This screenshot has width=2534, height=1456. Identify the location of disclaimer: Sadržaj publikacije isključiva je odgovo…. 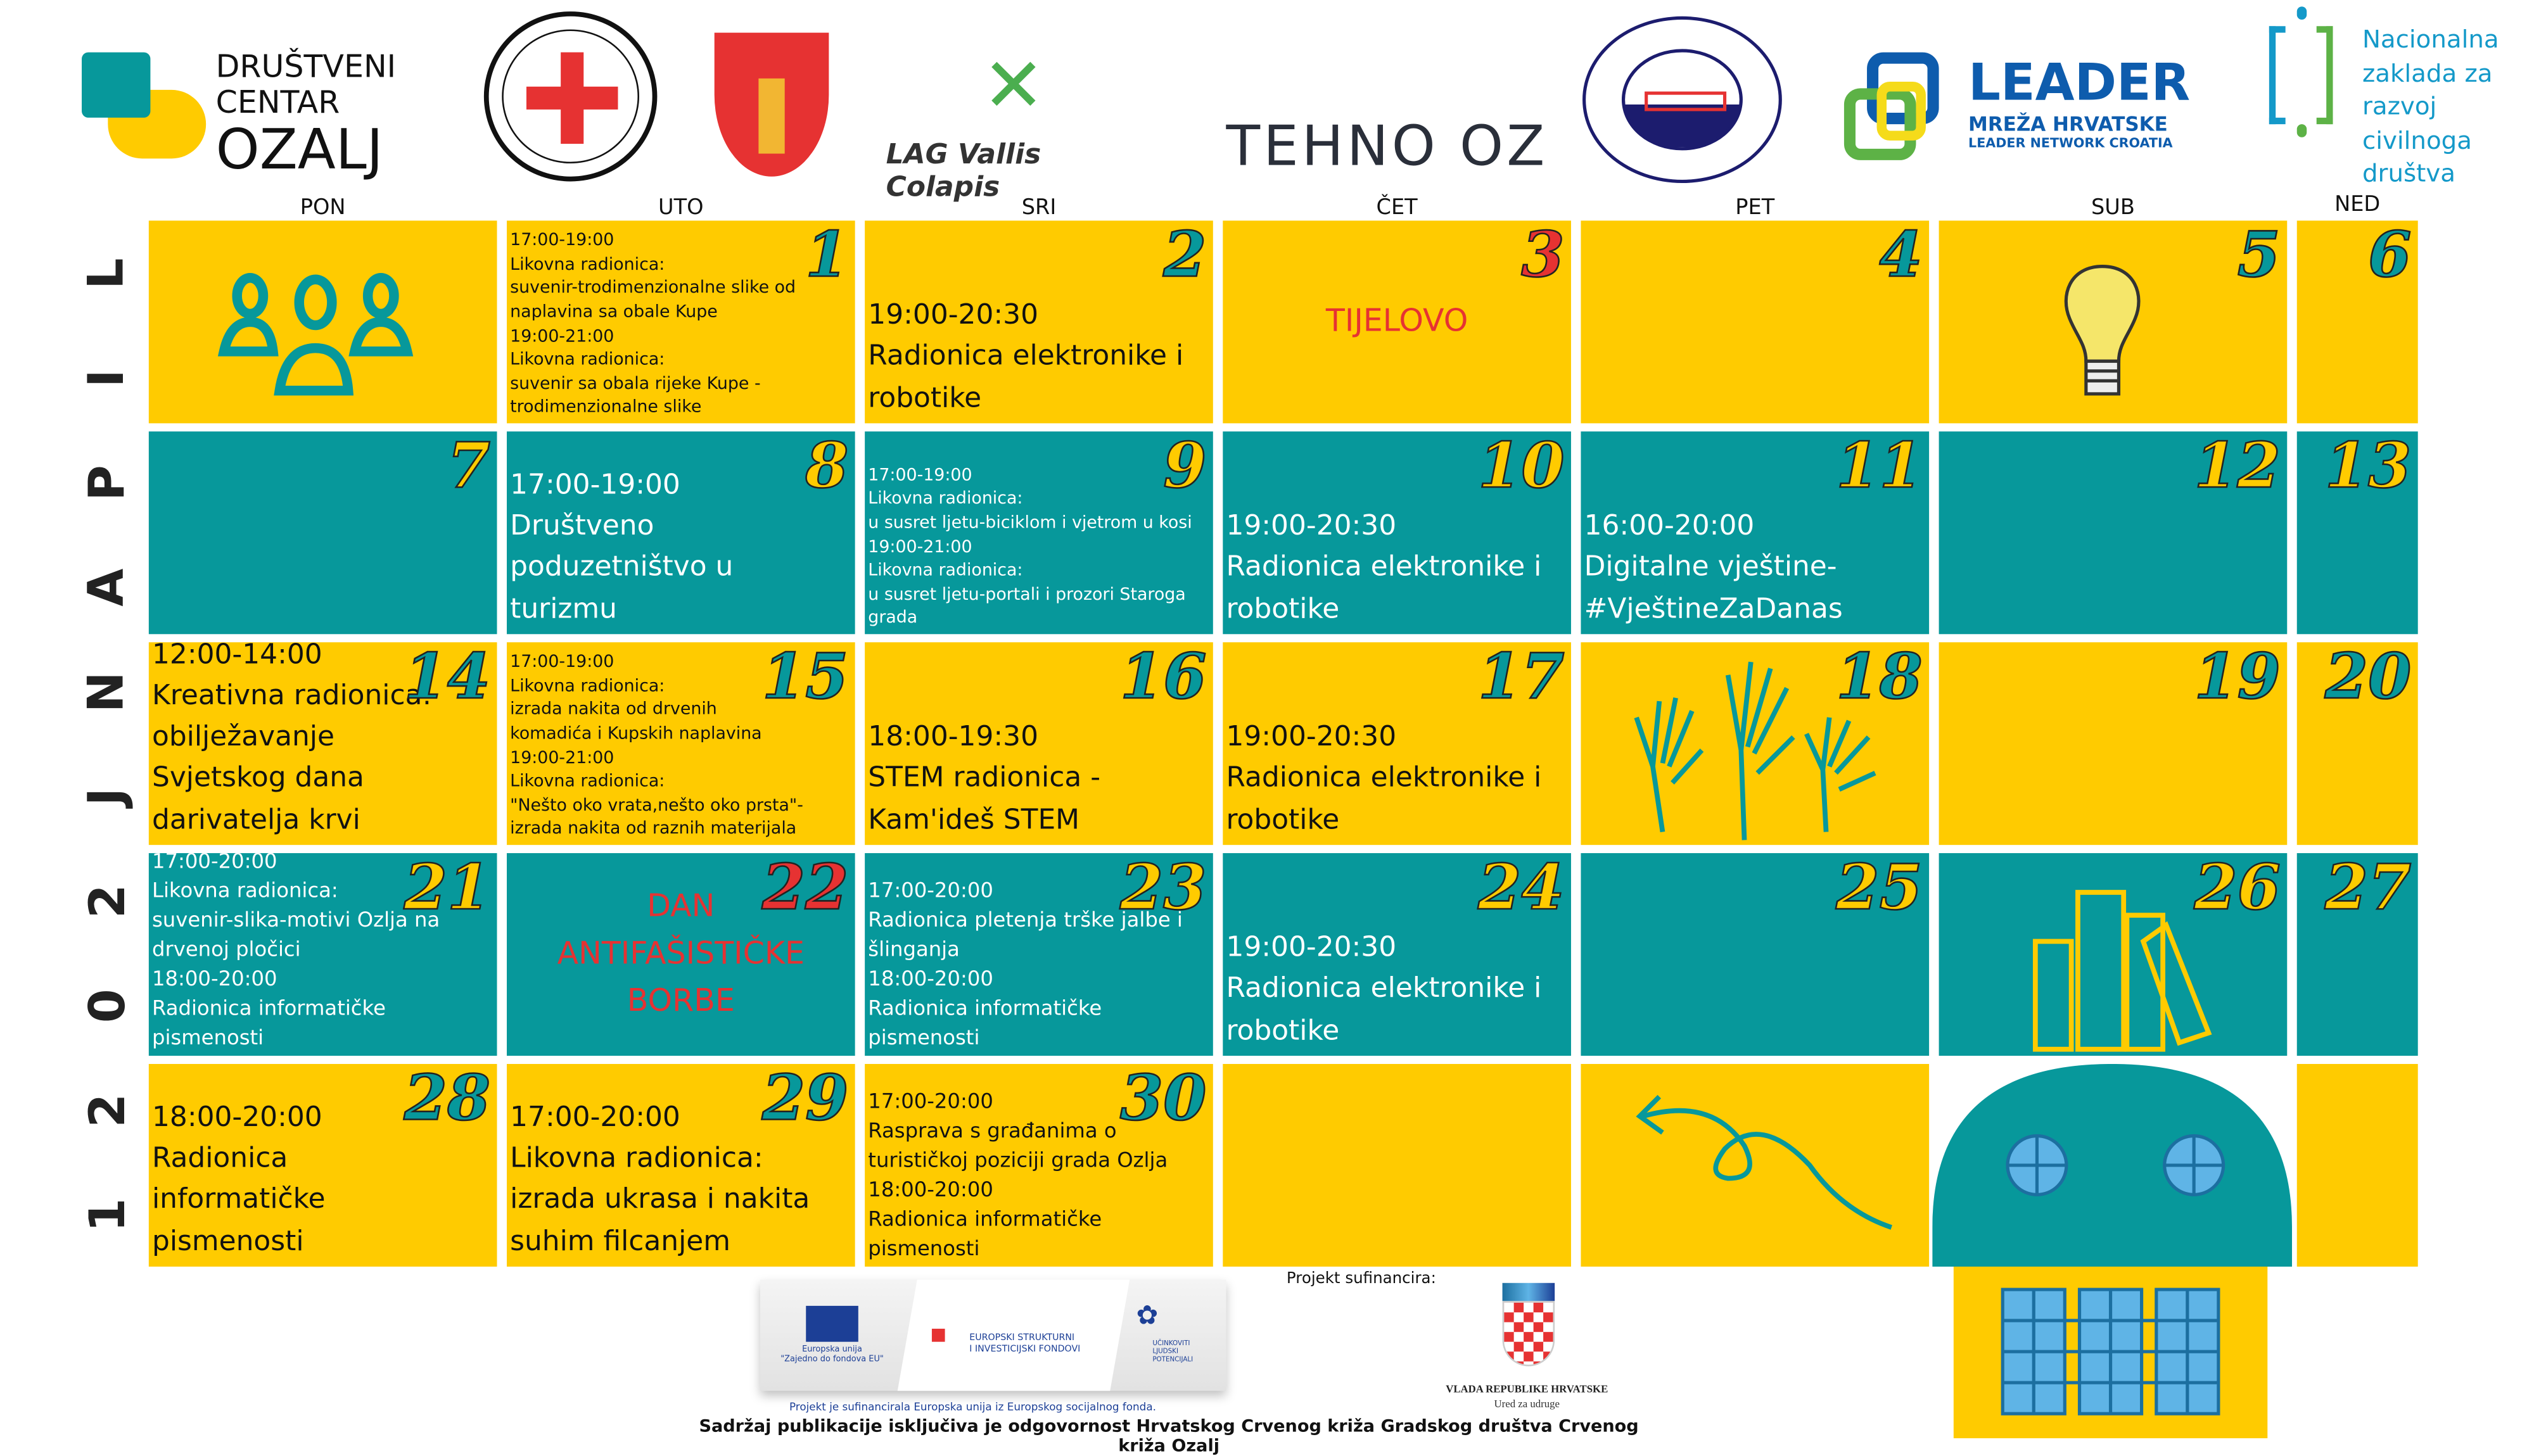
(1169, 1436).